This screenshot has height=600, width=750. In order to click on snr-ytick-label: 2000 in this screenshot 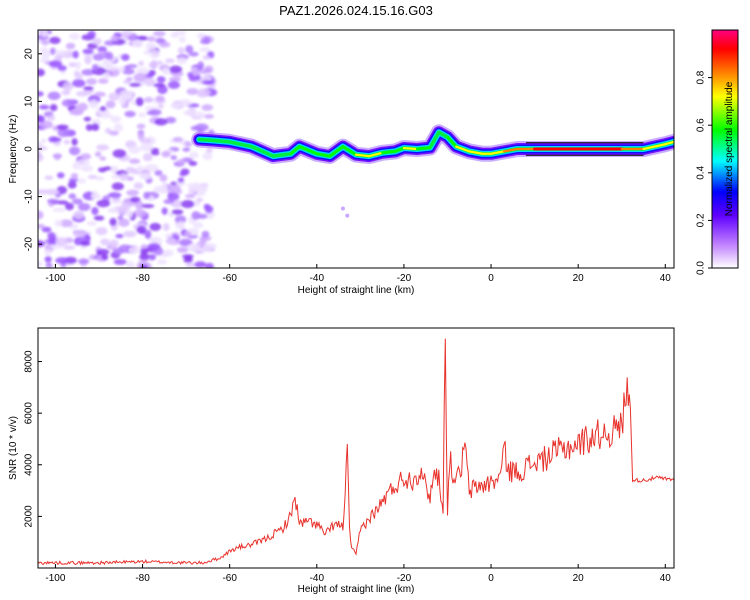, I will do `click(29, 516)`.